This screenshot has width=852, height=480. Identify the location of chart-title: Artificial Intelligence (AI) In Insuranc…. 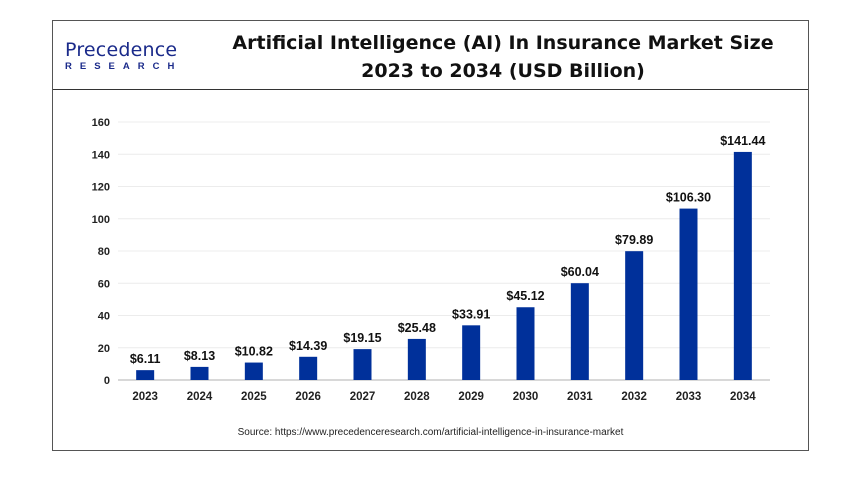
(503, 57).